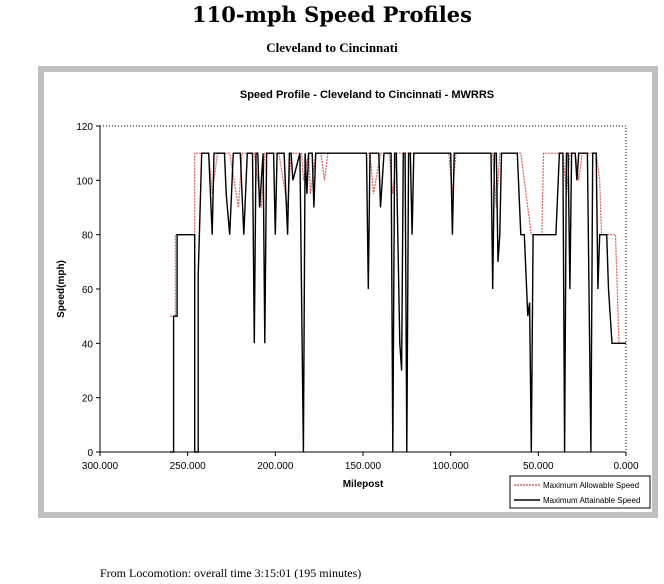  What do you see at coordinates (451, 466) in the screenshot?
I see `x-tick-label: 100.000` at bounding box center [451, 466].